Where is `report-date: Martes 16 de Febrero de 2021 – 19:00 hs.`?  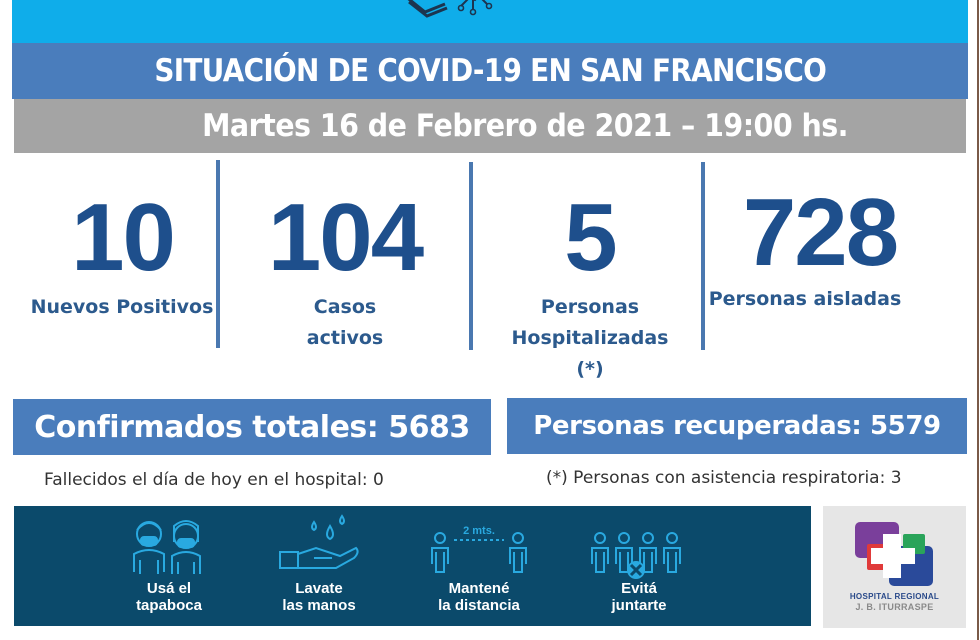
report-date: Martes 16 de Febrero de 2021 – 19:00 hs. is located at coordinates (525, 126).